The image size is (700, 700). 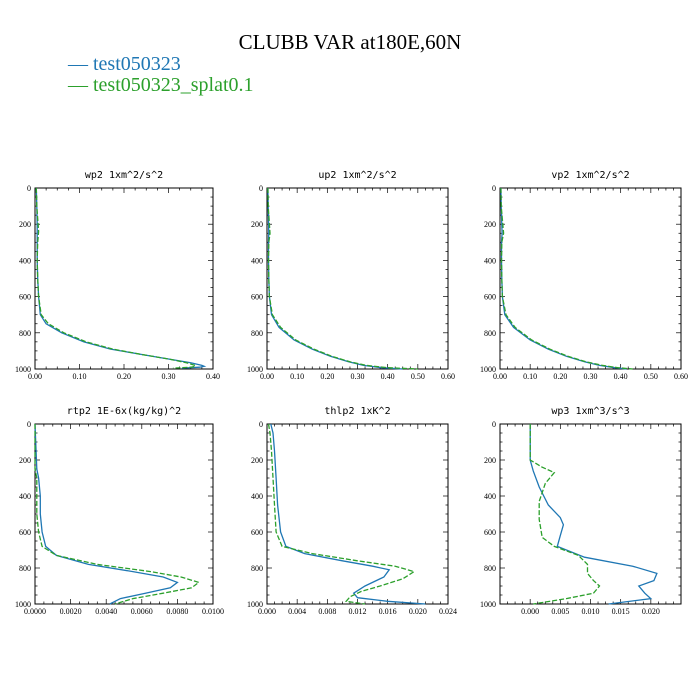 I want to click on y-tick-label-5: 800, so click(x=490, y=568).